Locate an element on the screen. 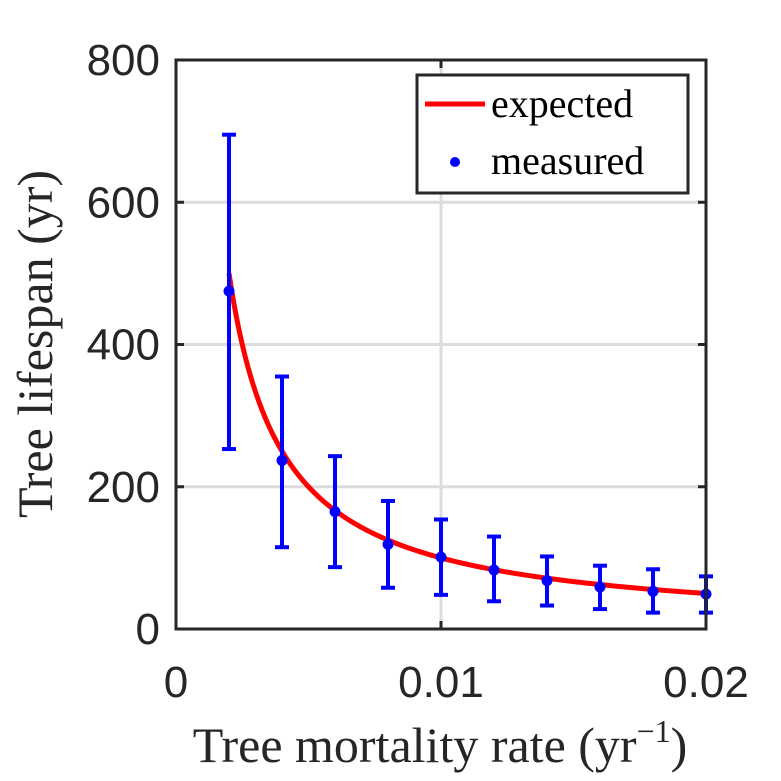 The height and width of the screenshot is (781, 781). legend-box is located at coordinates (552, 134).